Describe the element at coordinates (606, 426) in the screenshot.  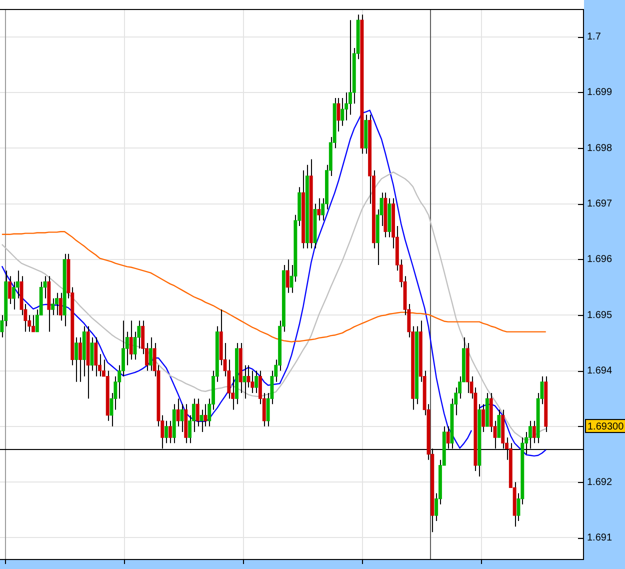
I see `text: 1.69300` at that location.